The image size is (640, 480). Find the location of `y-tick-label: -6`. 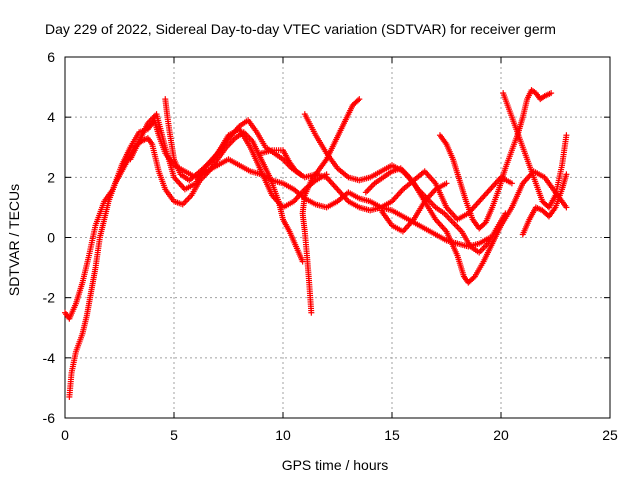

y-tick-label: -6 is located at coordinates (49, 418).